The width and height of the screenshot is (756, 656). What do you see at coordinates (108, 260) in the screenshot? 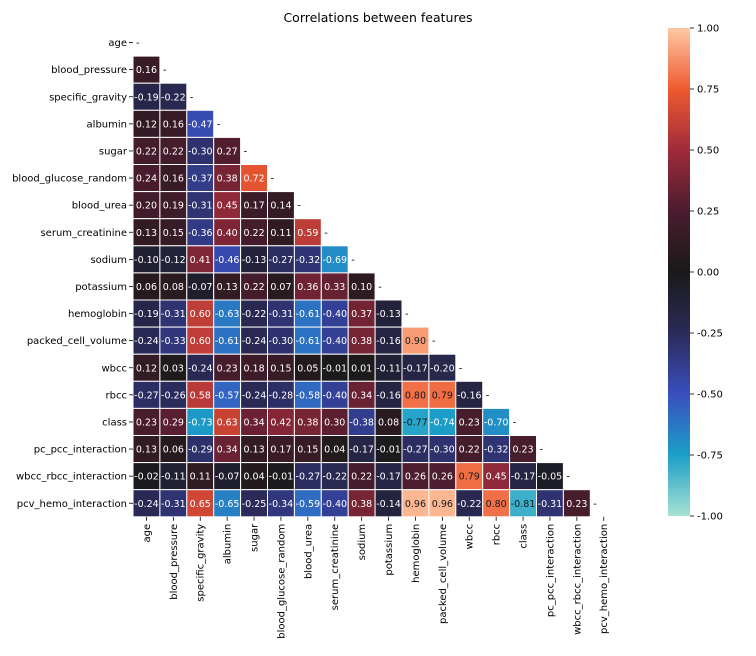
I see `y-tick-label: sodium` at bounding box center [108, 260].